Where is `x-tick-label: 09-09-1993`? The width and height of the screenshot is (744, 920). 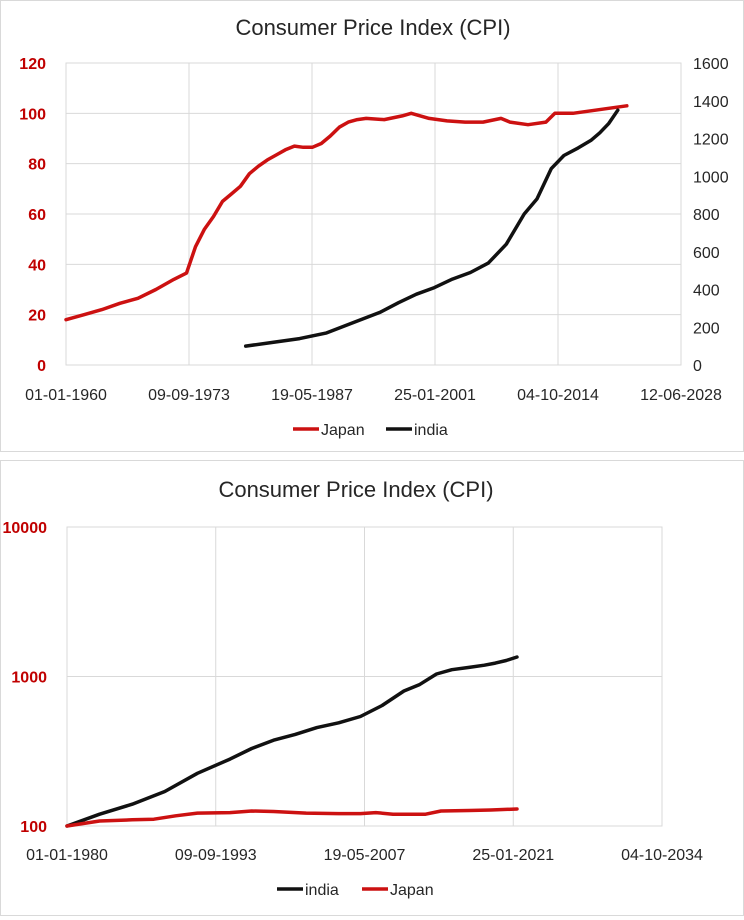
x-tick-label: 09-09-1993 is located at coordinates (216, 855).